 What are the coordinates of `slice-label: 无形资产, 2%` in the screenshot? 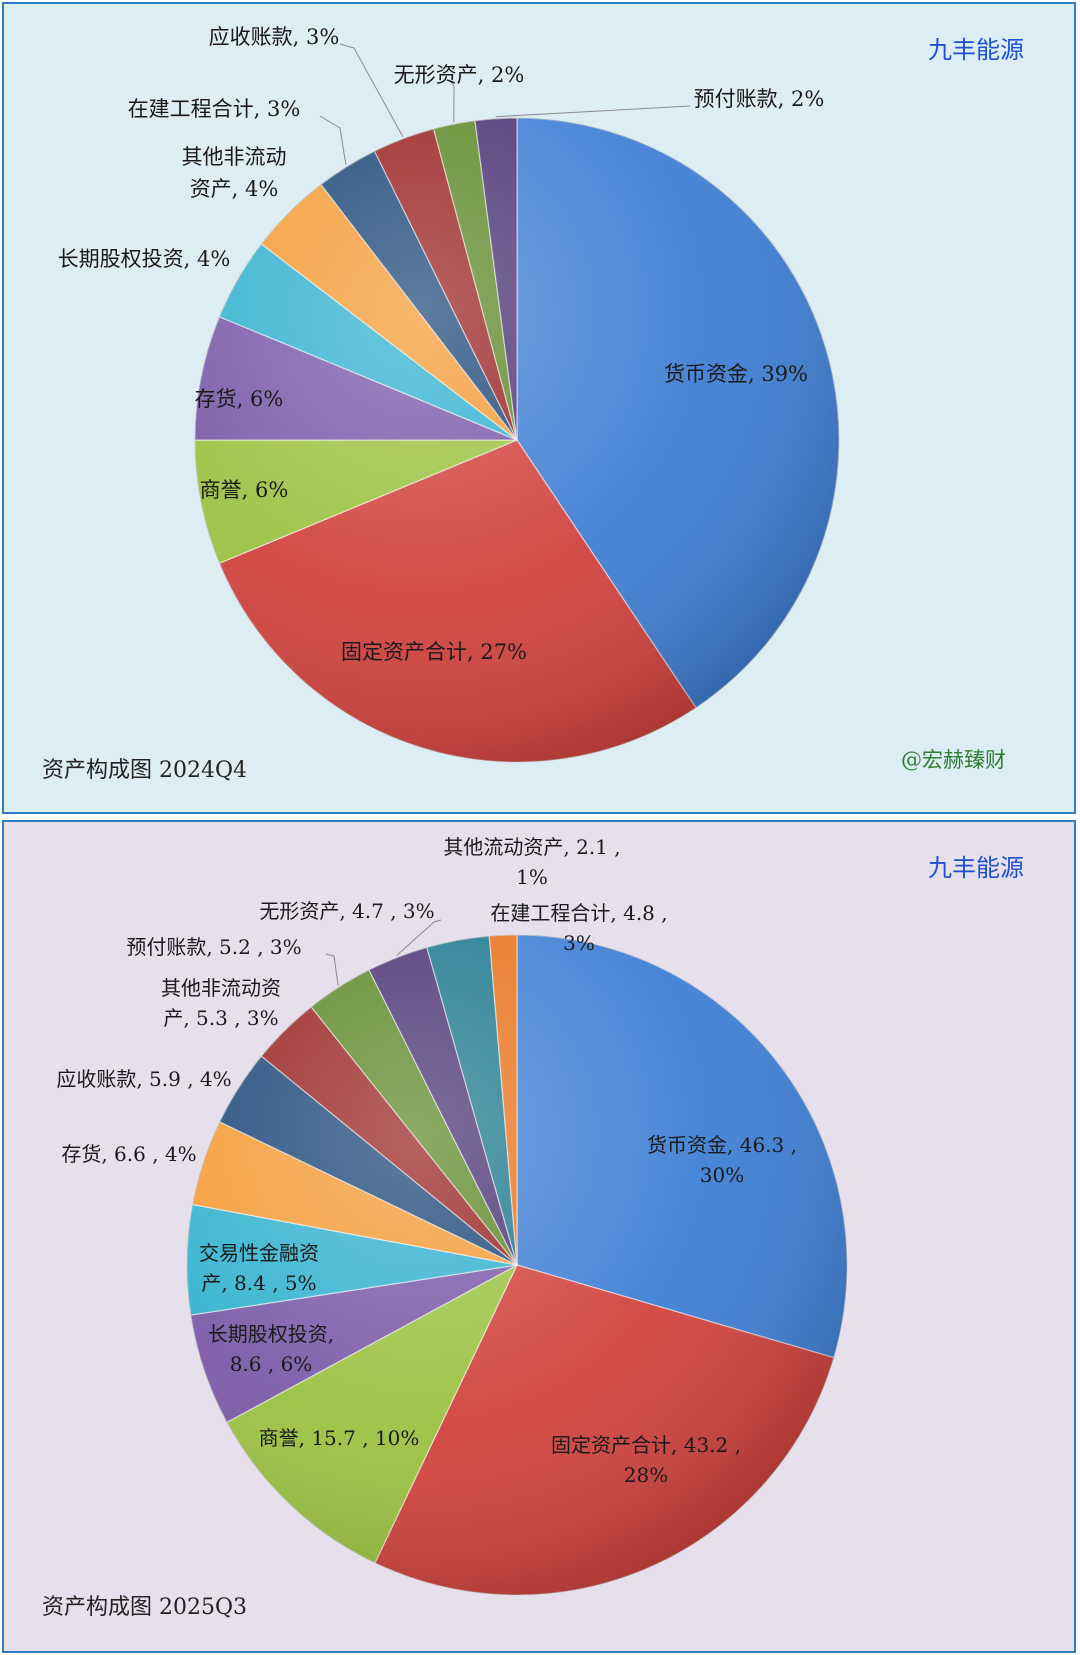 It's located at (459, 75).